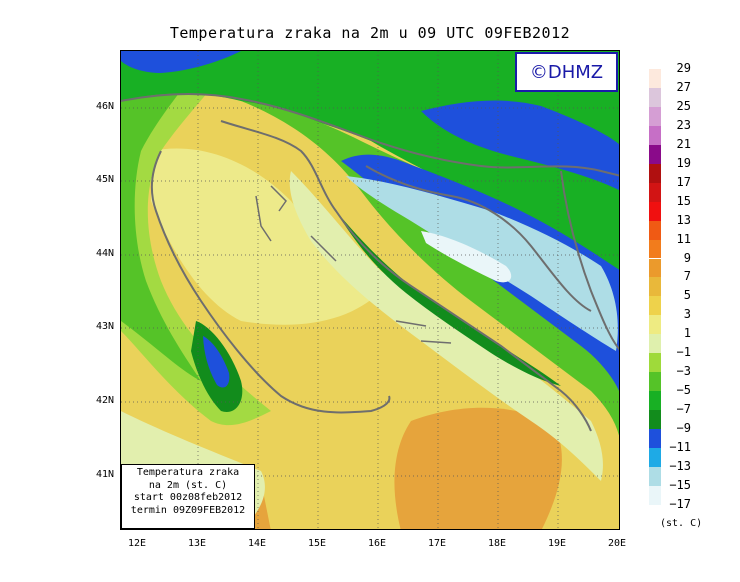 The width and height of the screenshot is (740, 582). Describe the element at coordinates (497, 543) in the screenshot. I see `lon-label: 18E` at that location.